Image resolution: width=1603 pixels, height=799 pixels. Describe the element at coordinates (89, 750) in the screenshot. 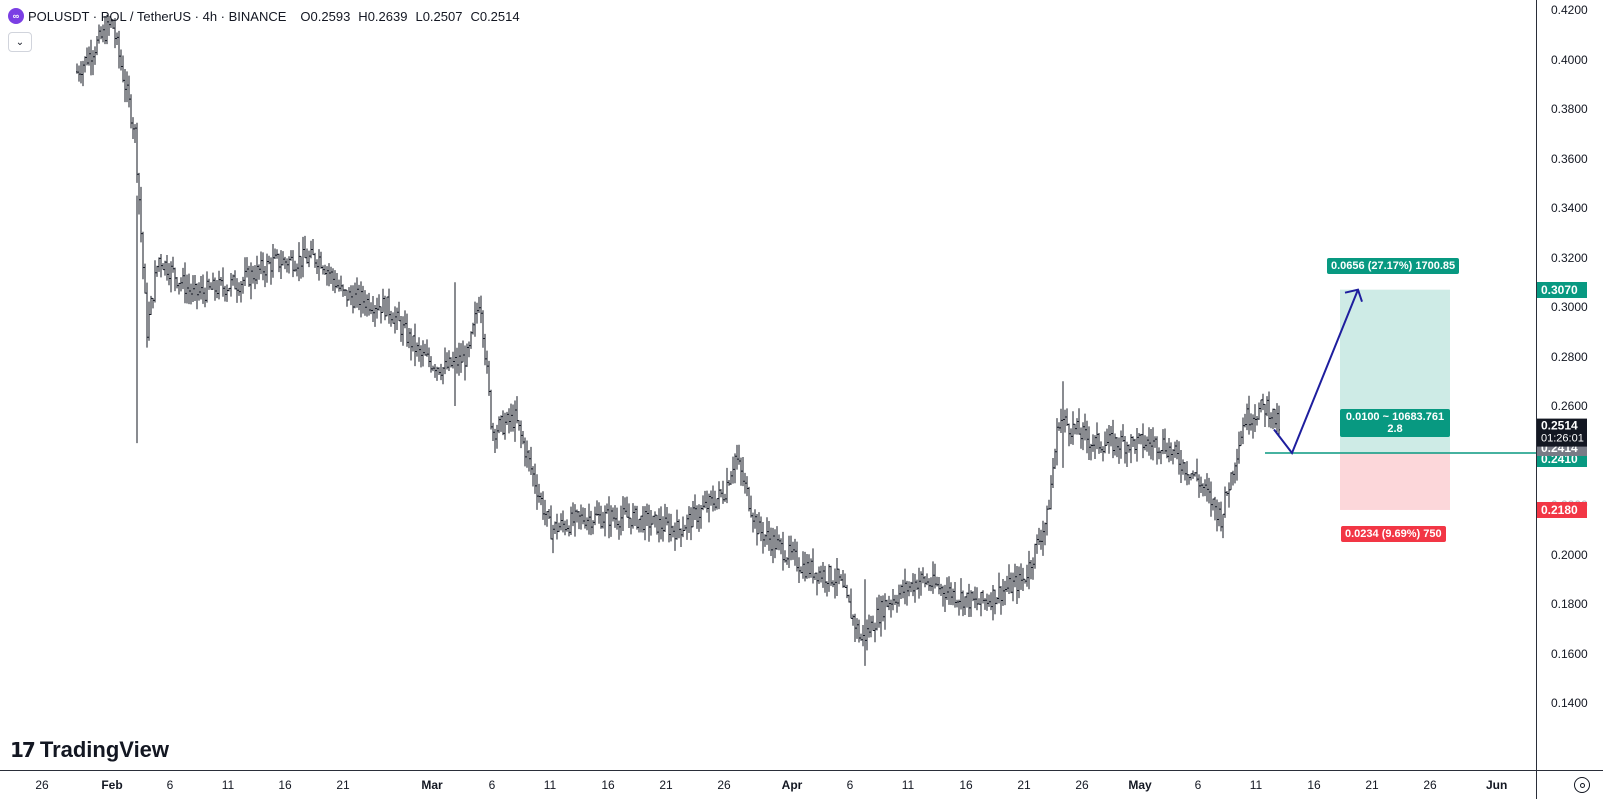

I see `tradingview-logo: 17 TradingView` at that location.